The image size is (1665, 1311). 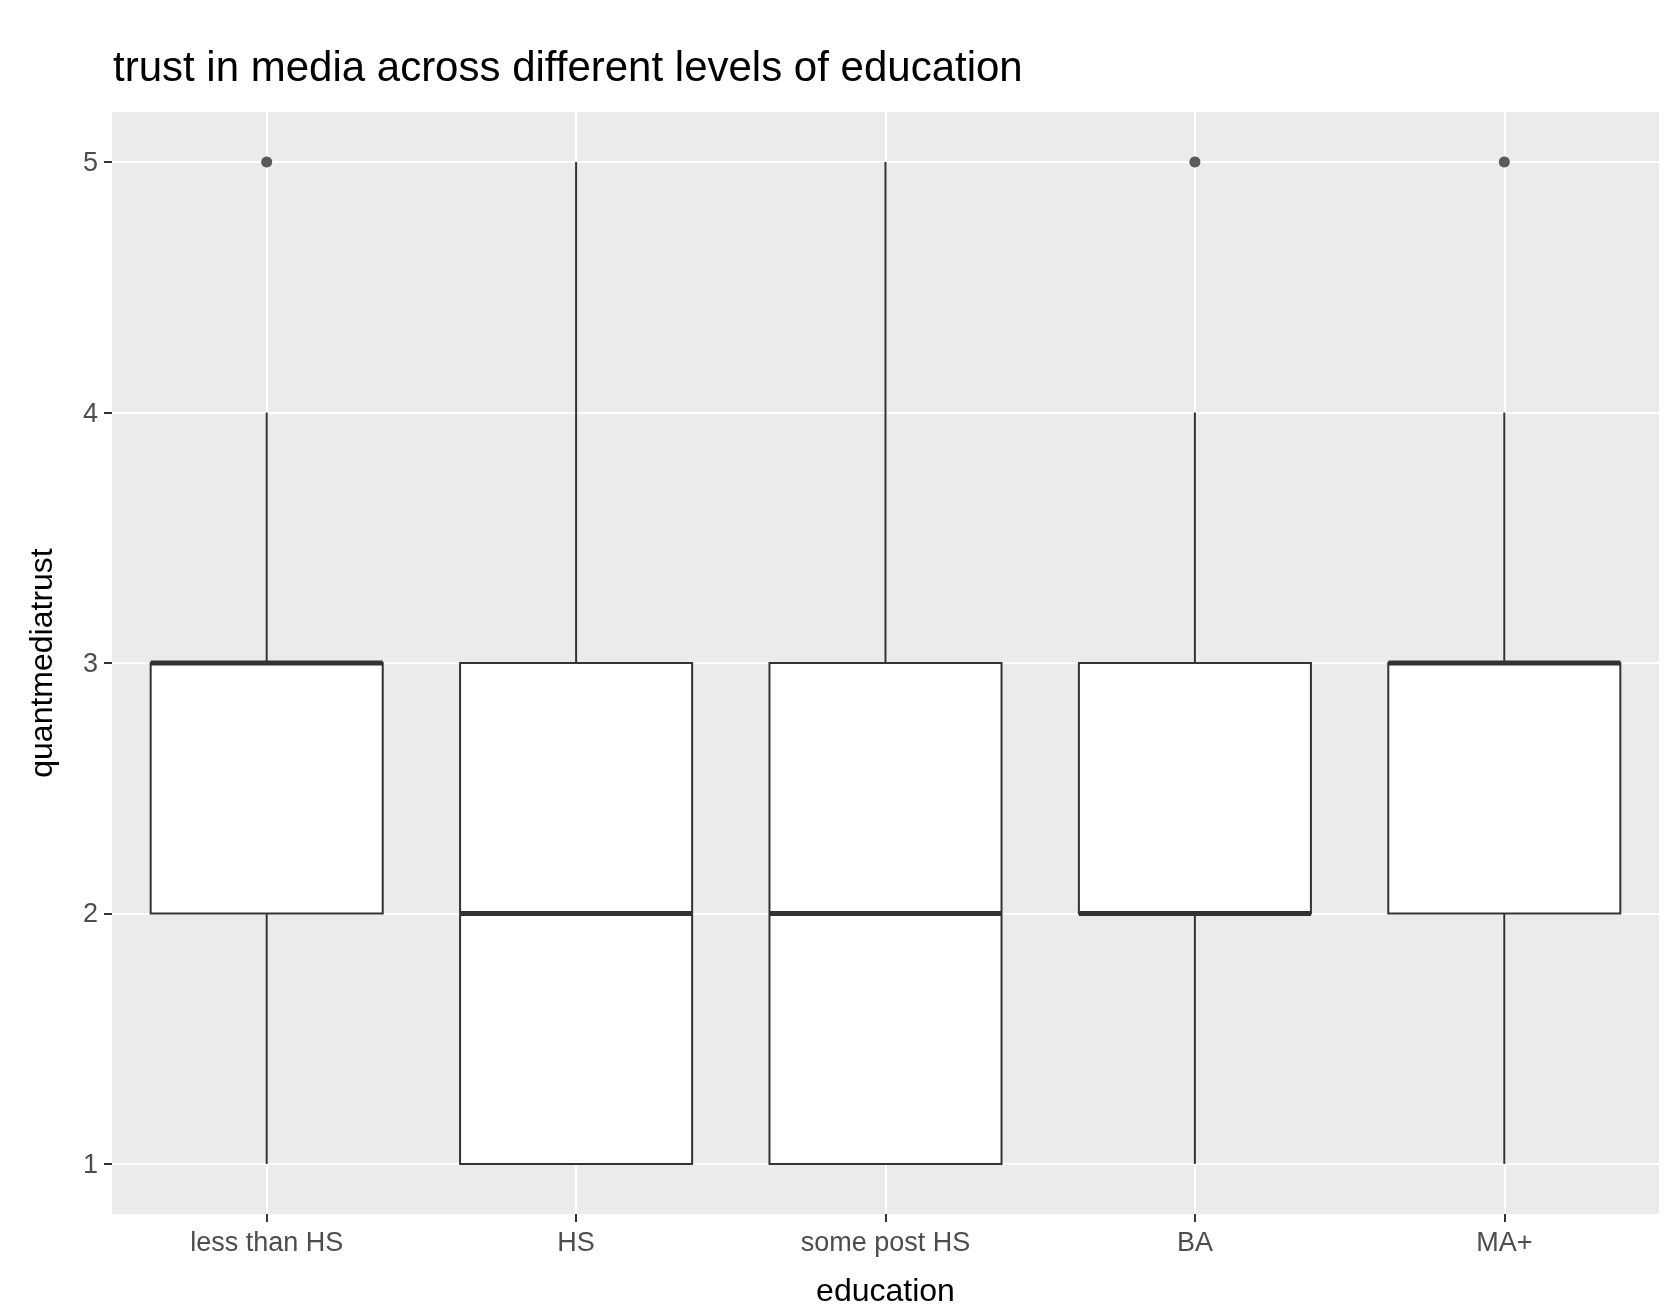 What do you see at coordinates (267, 1241) in the screenshot?
I see `x-tick-label: less than HS` at bounding box center [267, 1241].